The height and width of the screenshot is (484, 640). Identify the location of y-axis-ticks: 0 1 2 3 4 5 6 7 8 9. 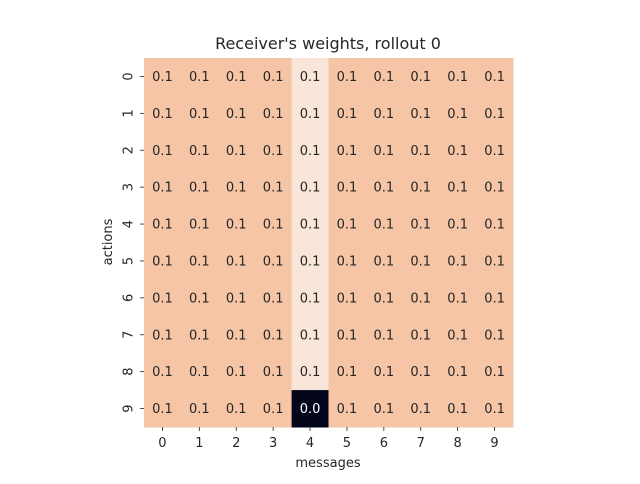
(133, 242).